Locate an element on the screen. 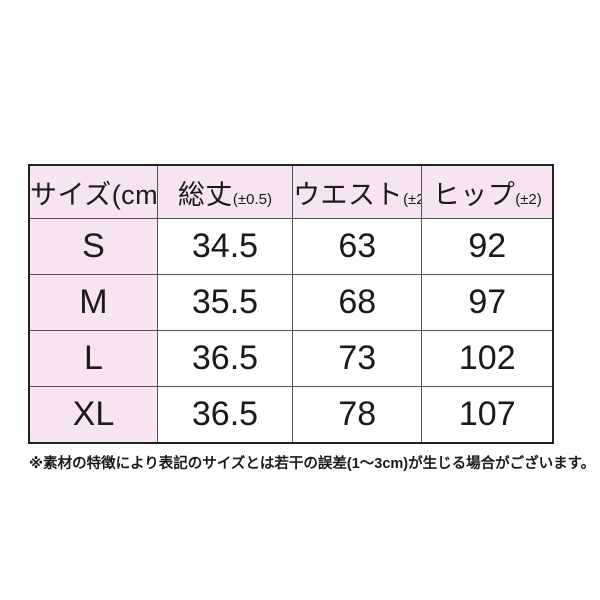 This screenshot has width=600, height=600. header-waist: ウエスト(±2) is located at coordinates (357, 191).